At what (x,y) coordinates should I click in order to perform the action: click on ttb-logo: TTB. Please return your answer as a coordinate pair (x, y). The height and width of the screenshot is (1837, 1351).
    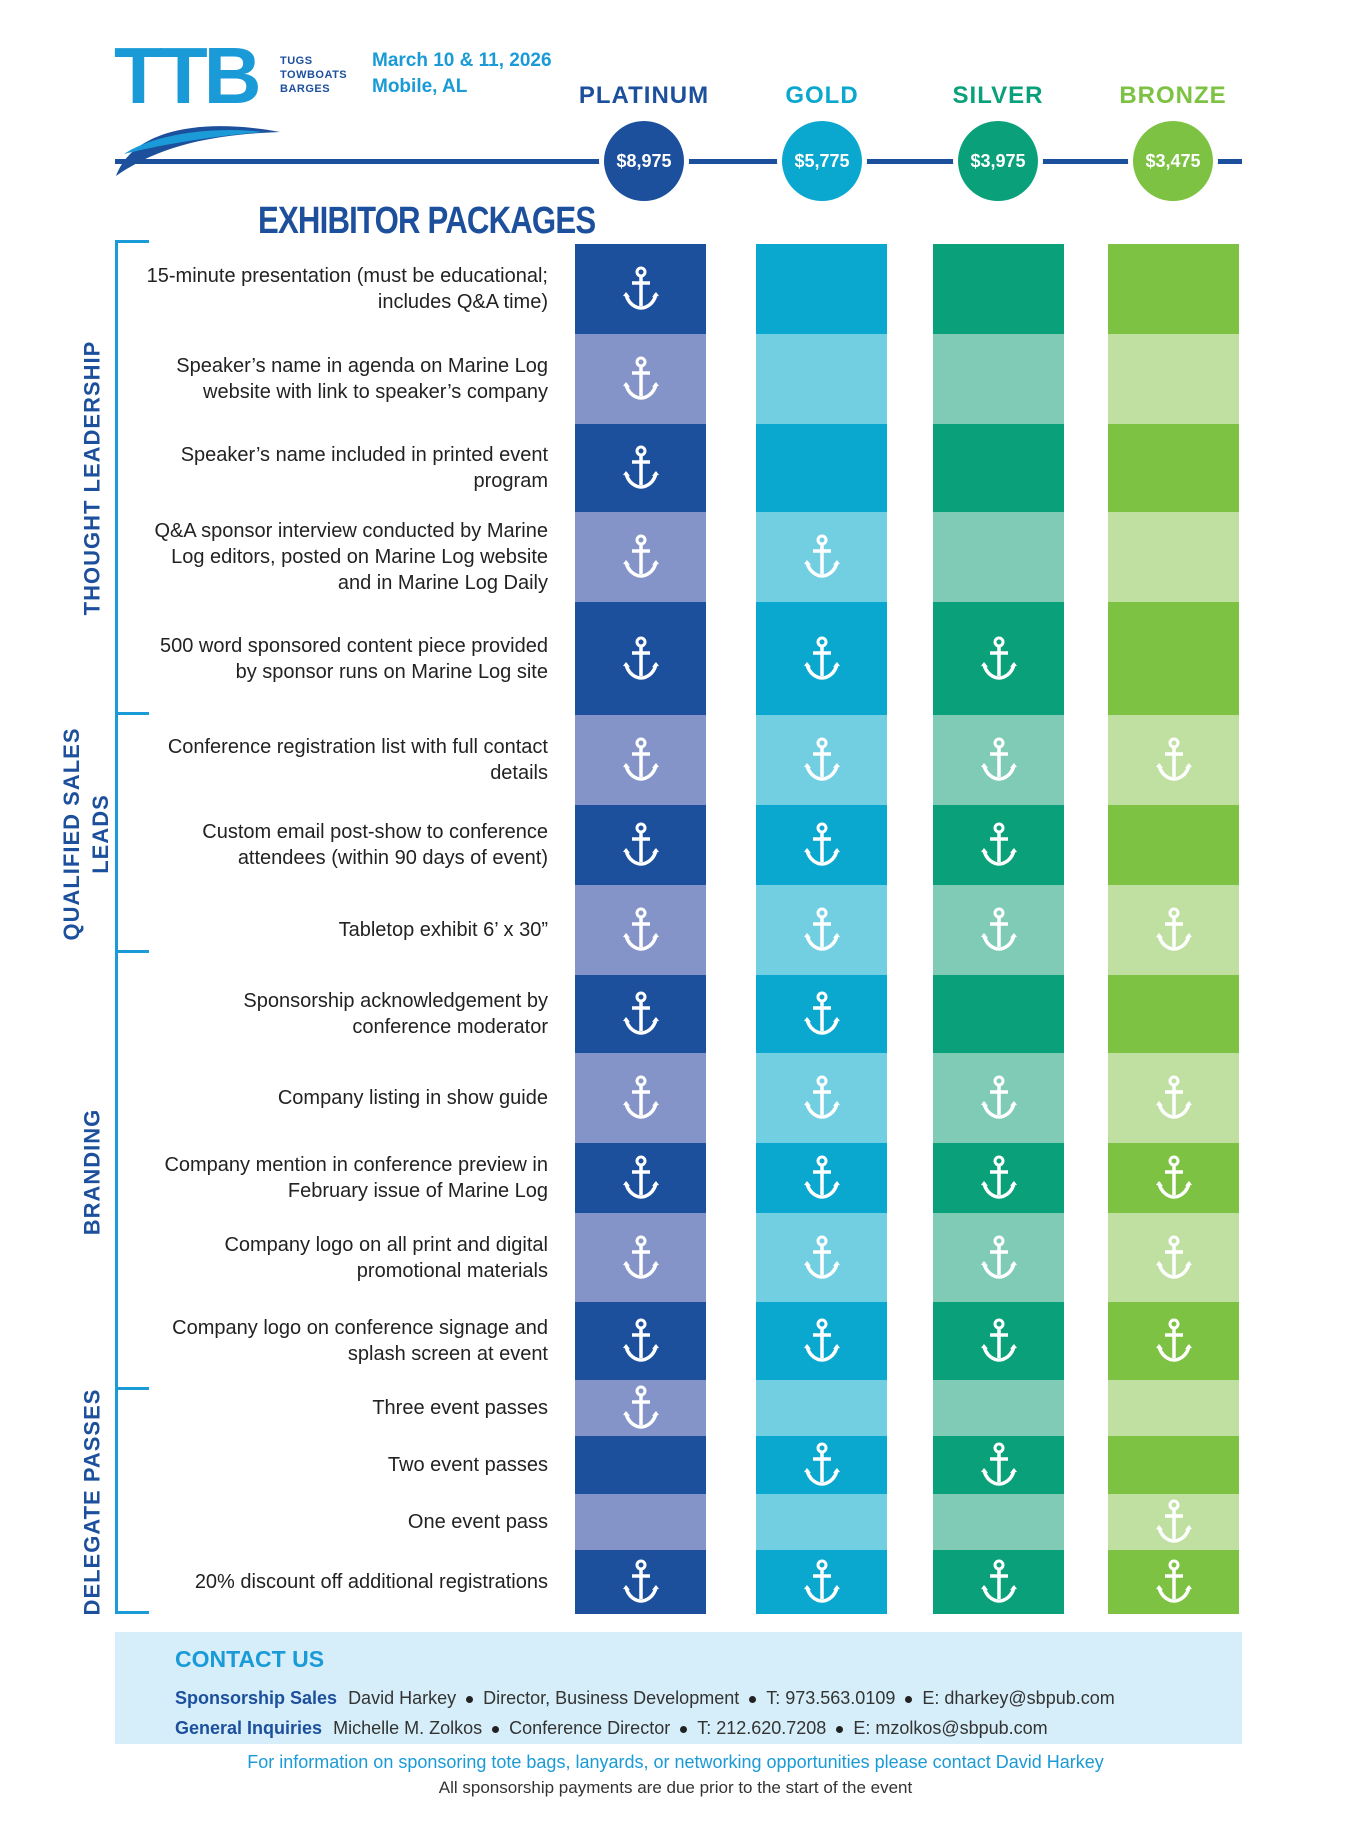
    Looking at the image, I should click on (199, 106).